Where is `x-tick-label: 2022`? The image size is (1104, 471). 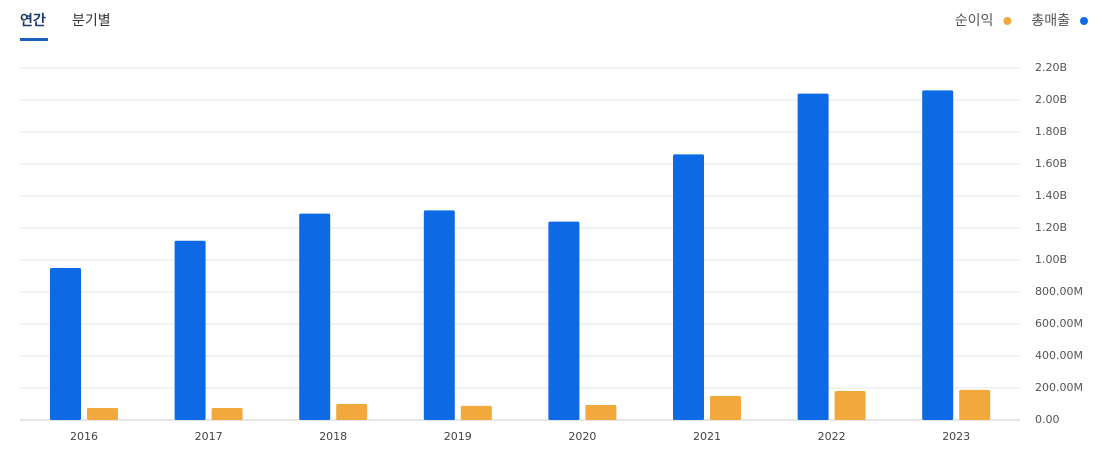 x-tick-label: 2022 is located at coordinates (832, 436).